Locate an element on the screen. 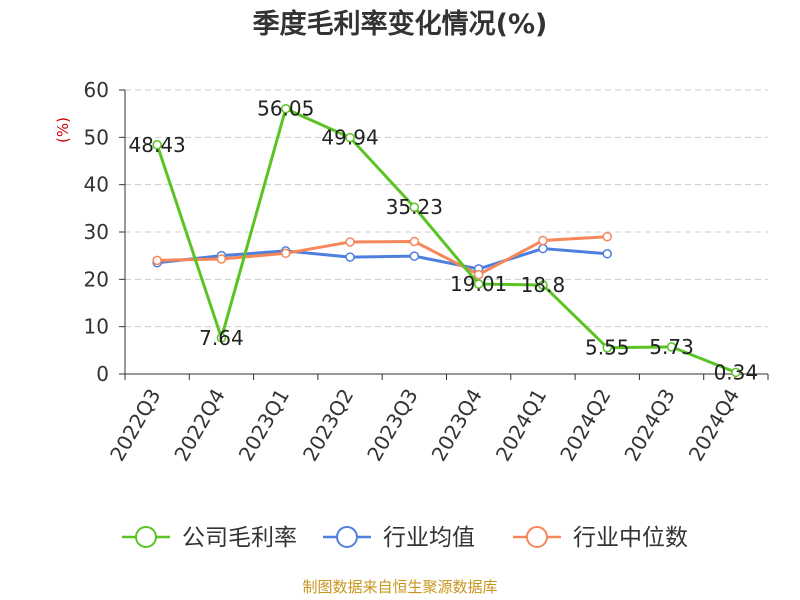  y-tick-label: 30 is located at coordinates (96, 232).